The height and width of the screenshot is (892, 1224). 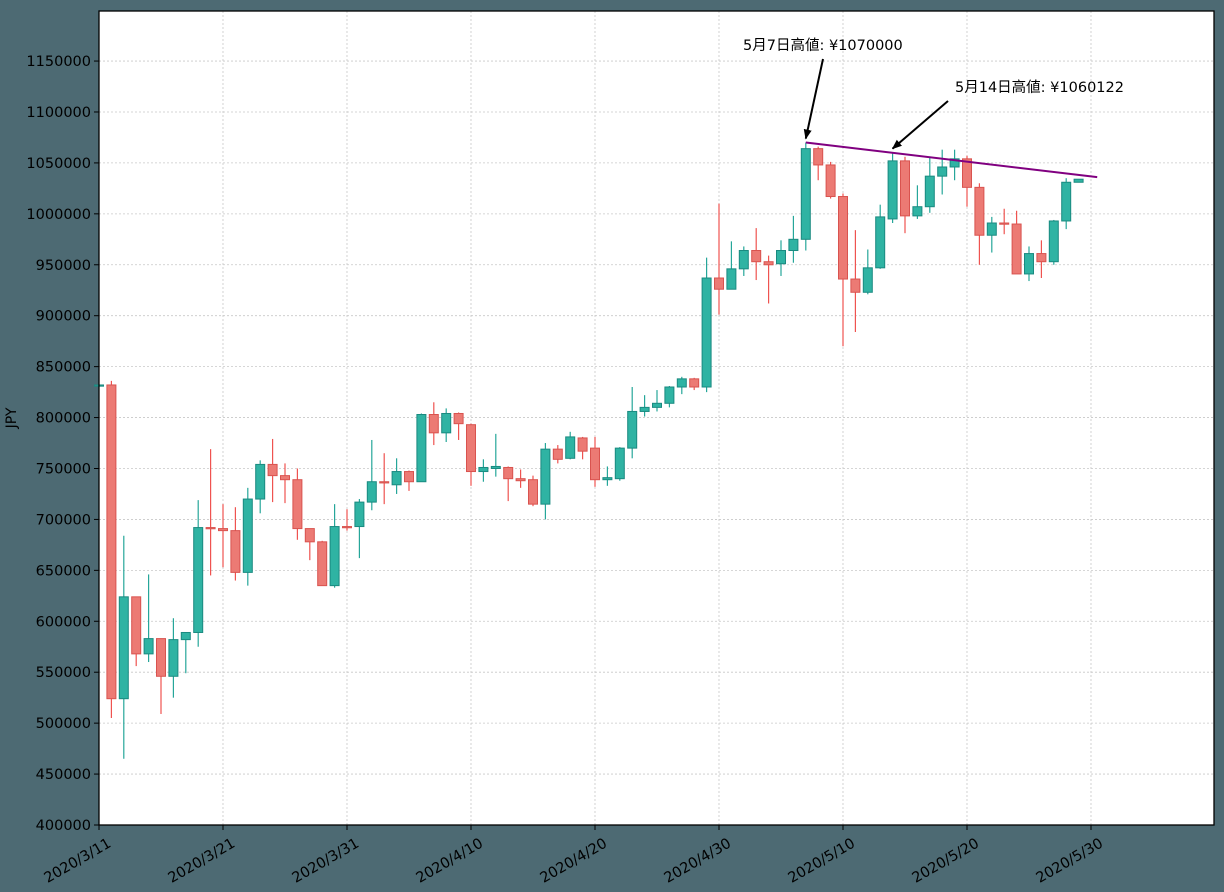 I want to click on annotation-text: 5月14日高値: ¥1060122, so click(x=1039, y=87).